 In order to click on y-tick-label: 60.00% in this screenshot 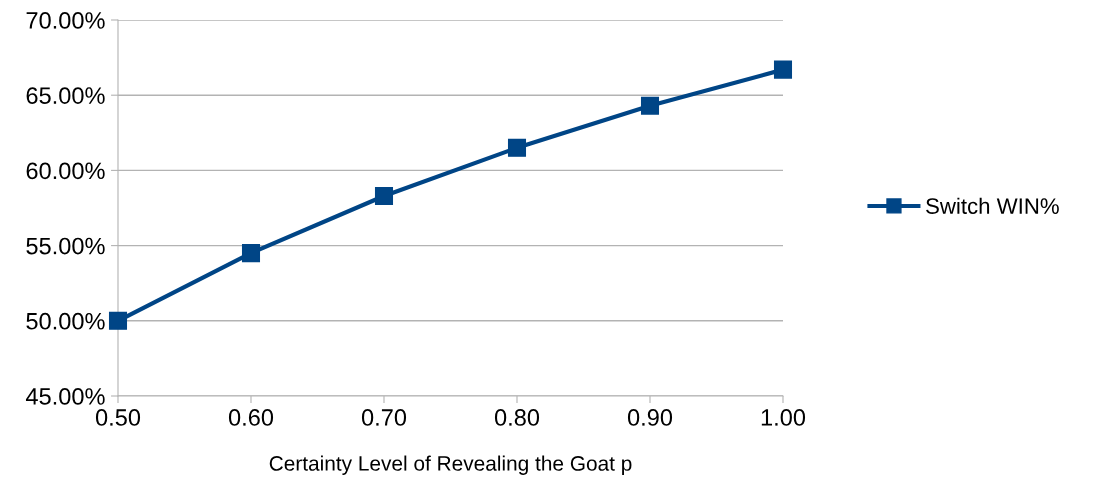, I will do `click(65, 171)`.